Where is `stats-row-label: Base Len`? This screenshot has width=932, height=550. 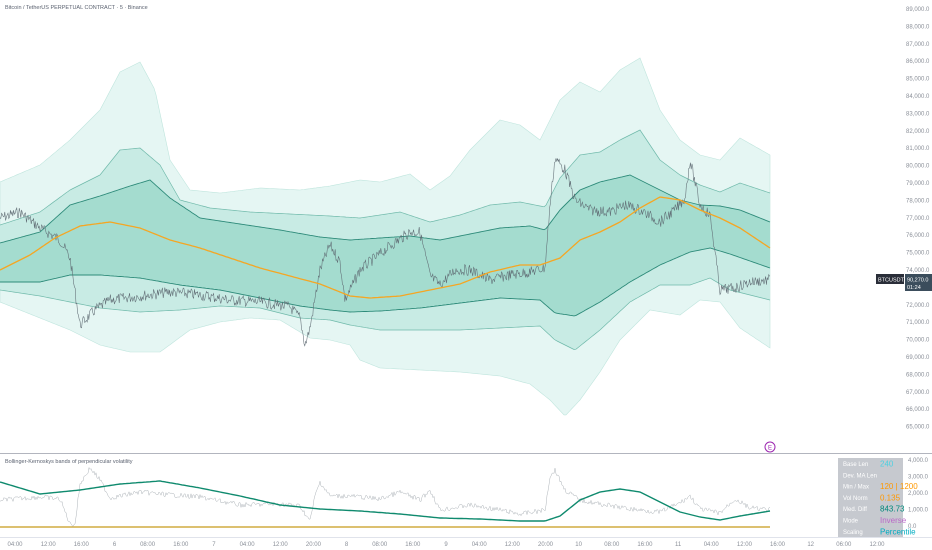
stats-row-label: Base Len is located at coordinates (855, 465).